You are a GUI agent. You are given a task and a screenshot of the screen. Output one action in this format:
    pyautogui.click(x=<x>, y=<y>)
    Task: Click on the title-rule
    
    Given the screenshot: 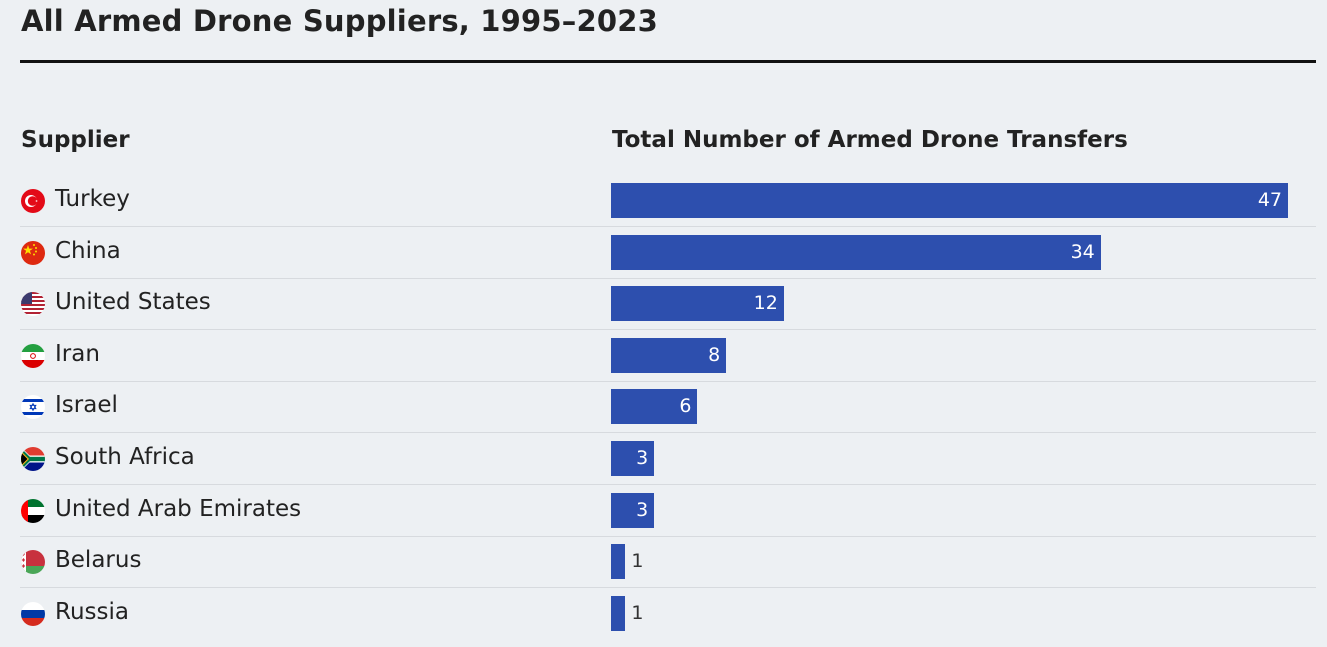 What is the action you would take?
    pyautogui.click(x=668, y=61)
    